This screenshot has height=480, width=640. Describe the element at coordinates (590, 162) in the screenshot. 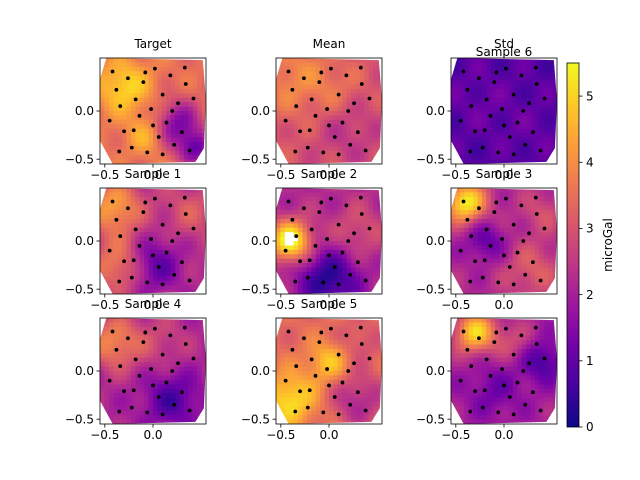

I see `colorbar-tick-label: 4` at that location.